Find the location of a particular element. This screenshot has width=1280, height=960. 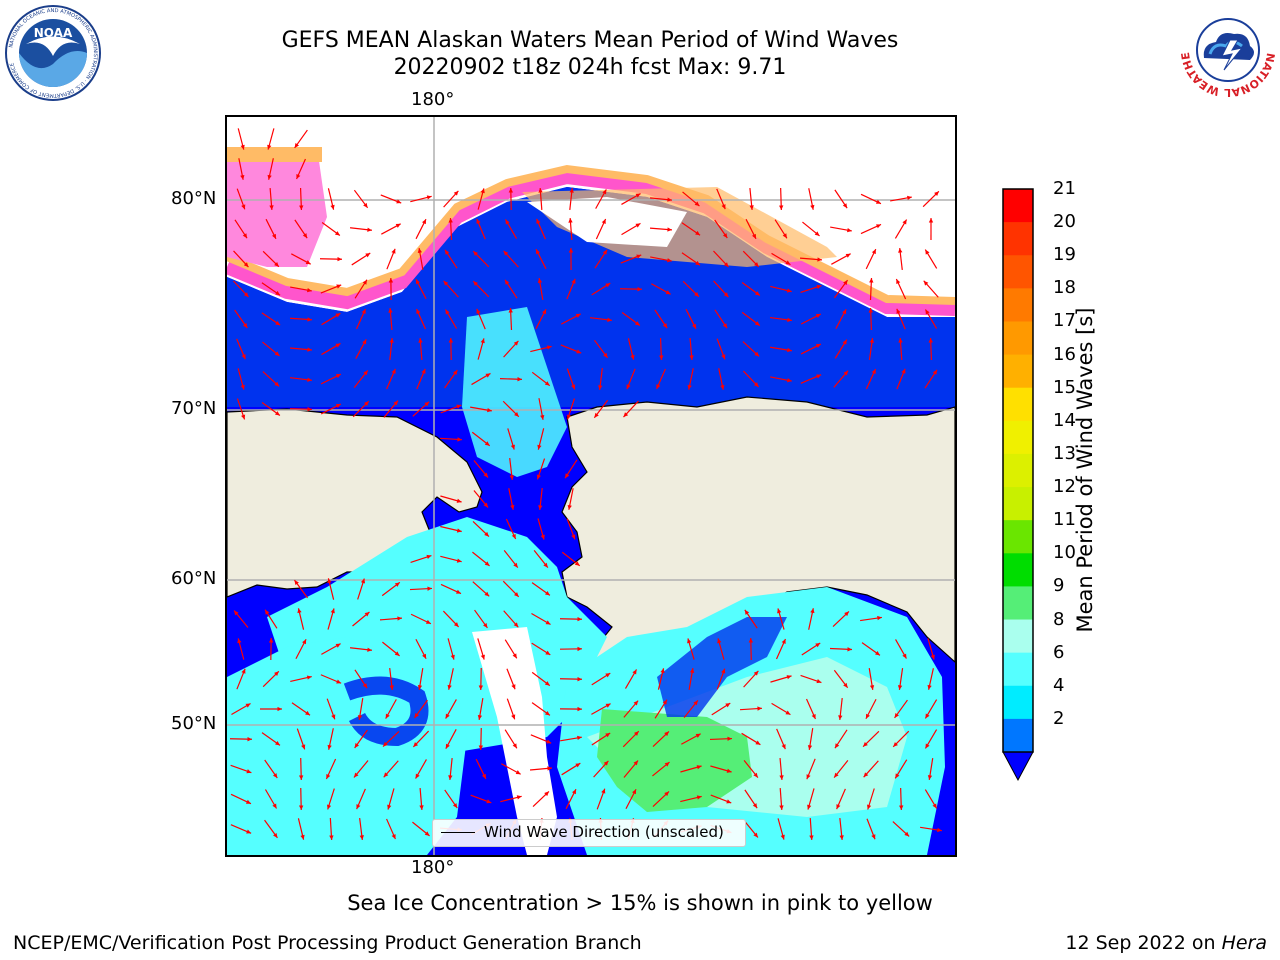

colorbar-segment is located at coordinates (1018, 206).